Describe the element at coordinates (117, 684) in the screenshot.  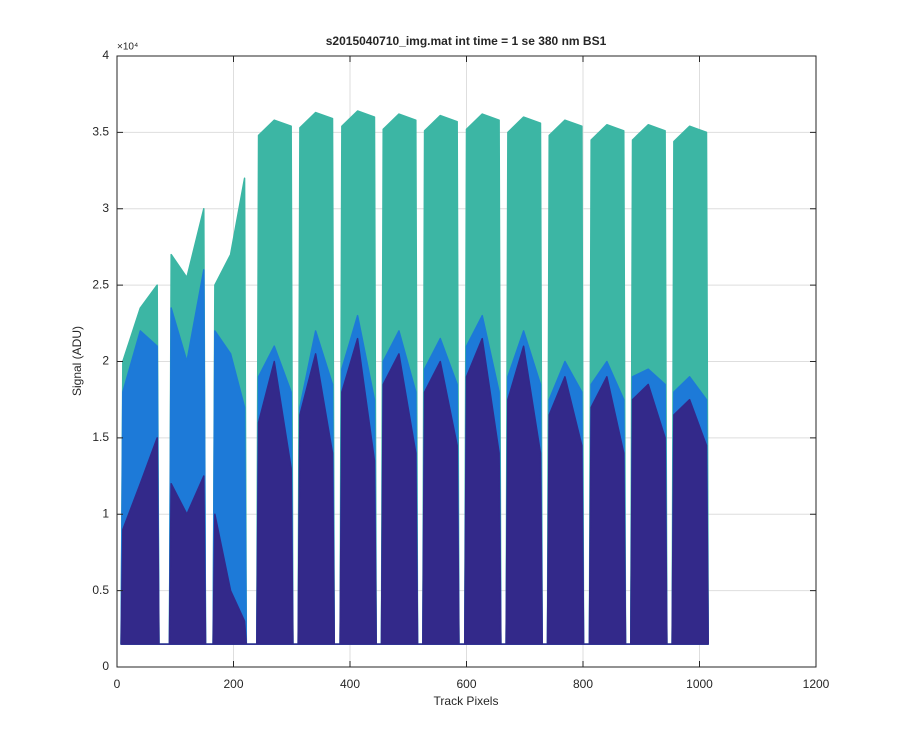
I see `x-tick-label: 0` at that location.